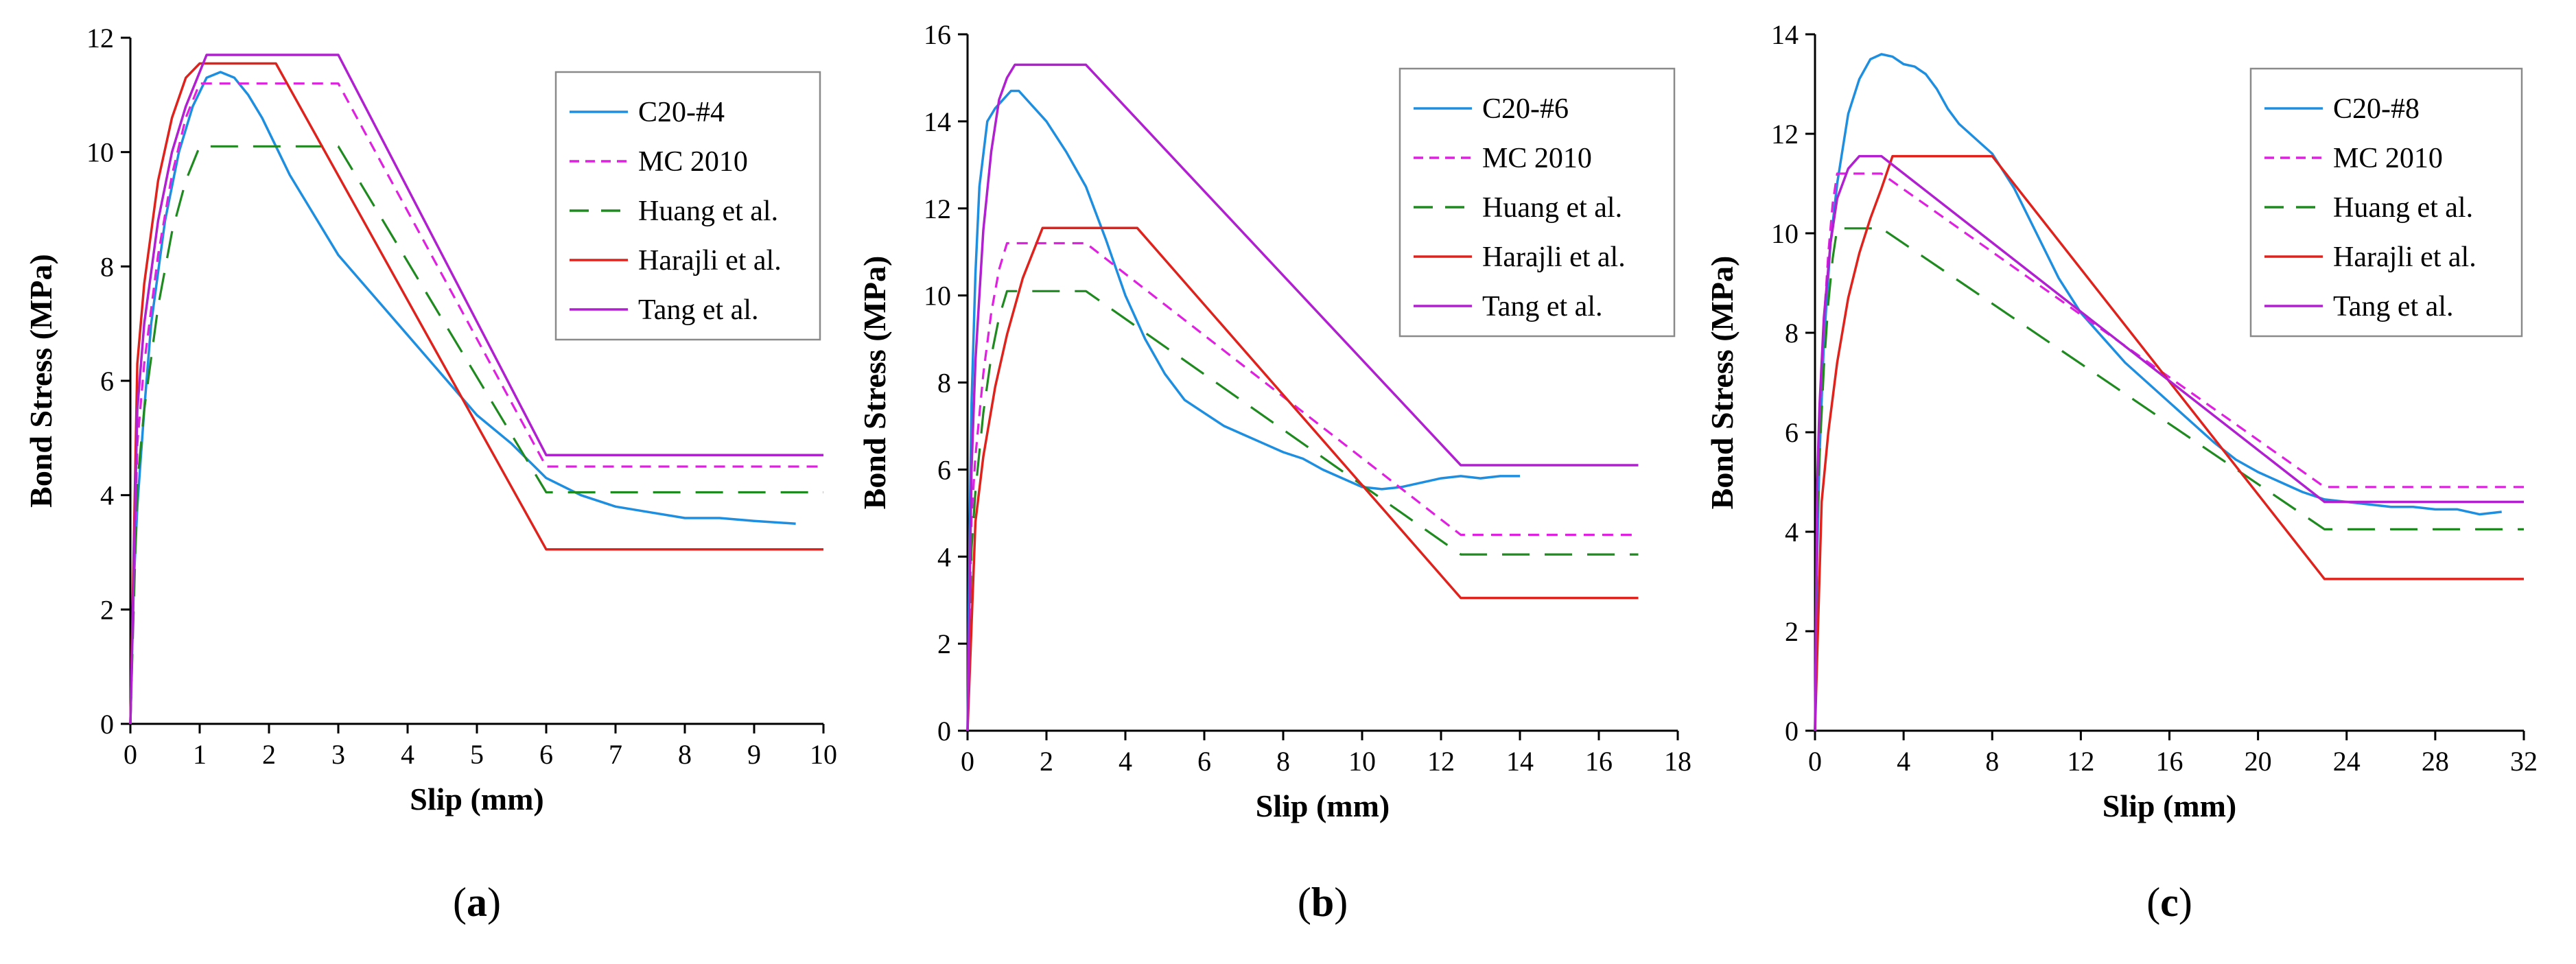 This screenshot has height=964, width=2576. I want to click on x-tick-label: 1, so click(200, 754).